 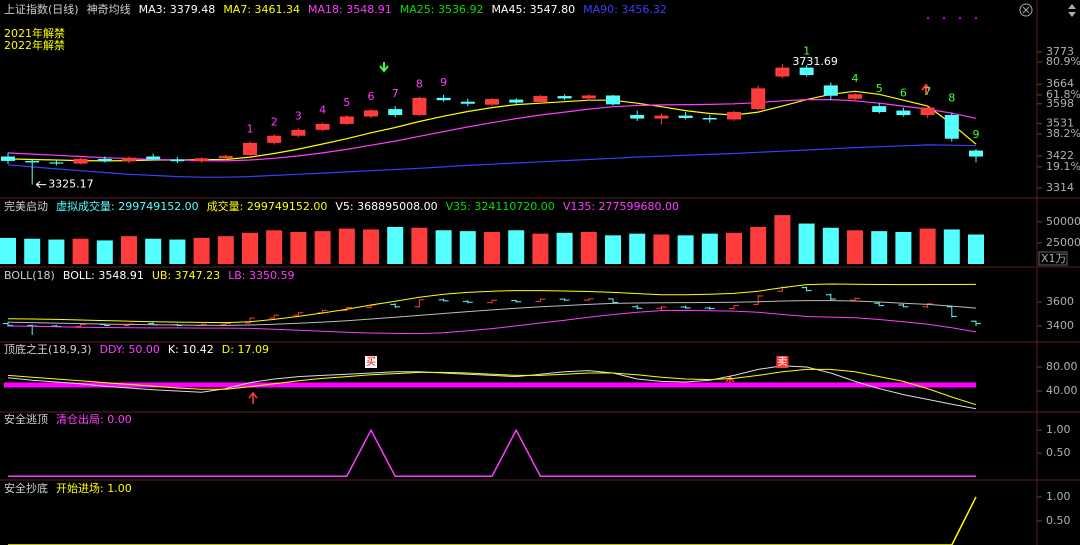 I want to click on signal-box, so click(x=782, y=362).